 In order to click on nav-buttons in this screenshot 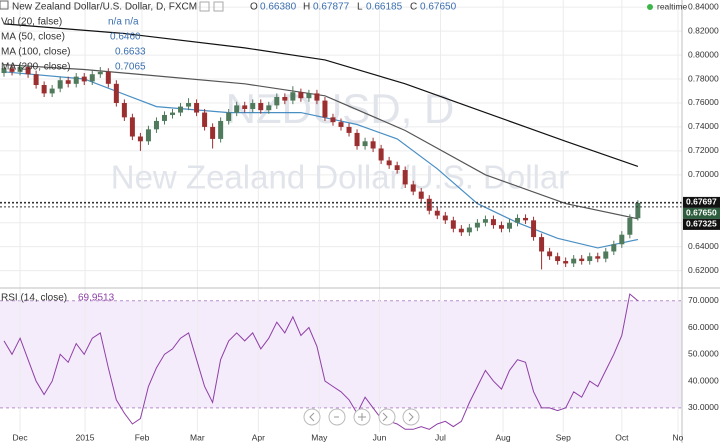, I will do `click(361, 417)`.